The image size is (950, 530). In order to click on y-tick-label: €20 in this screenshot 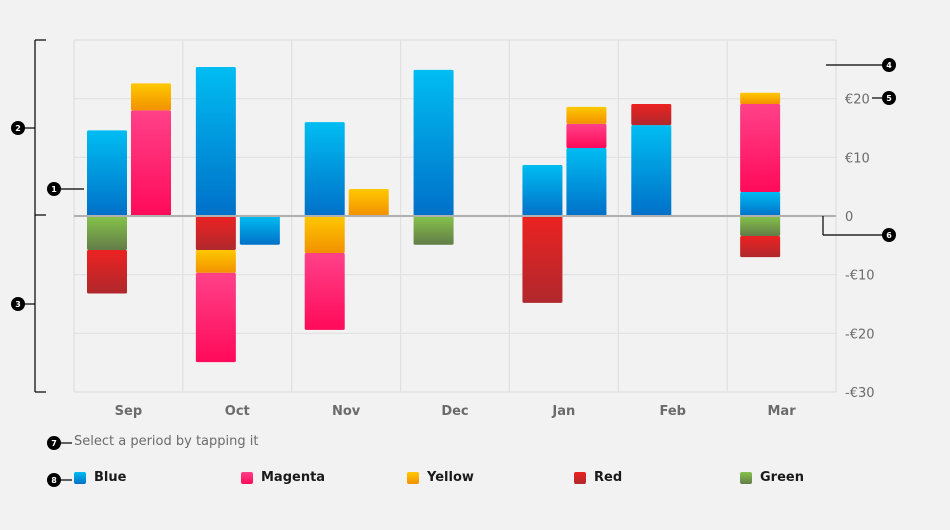, I will do `click(857, 100)`.